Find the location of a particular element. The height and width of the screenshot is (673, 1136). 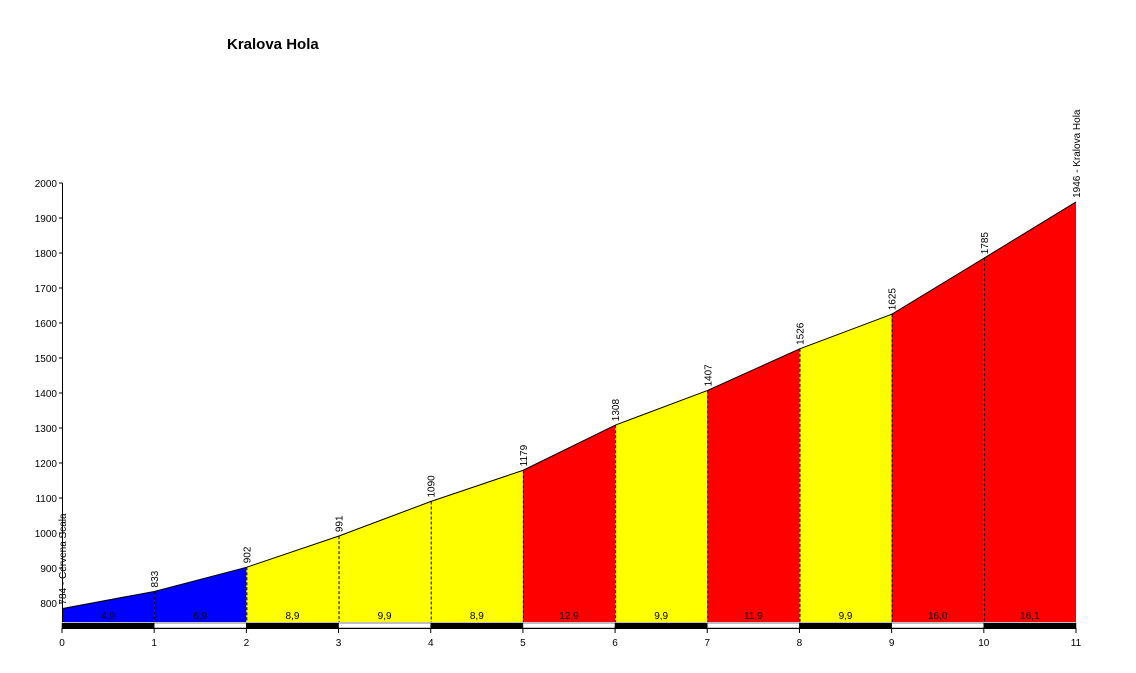

y-tick-label: 1400 is located at coordinates (46, 394).